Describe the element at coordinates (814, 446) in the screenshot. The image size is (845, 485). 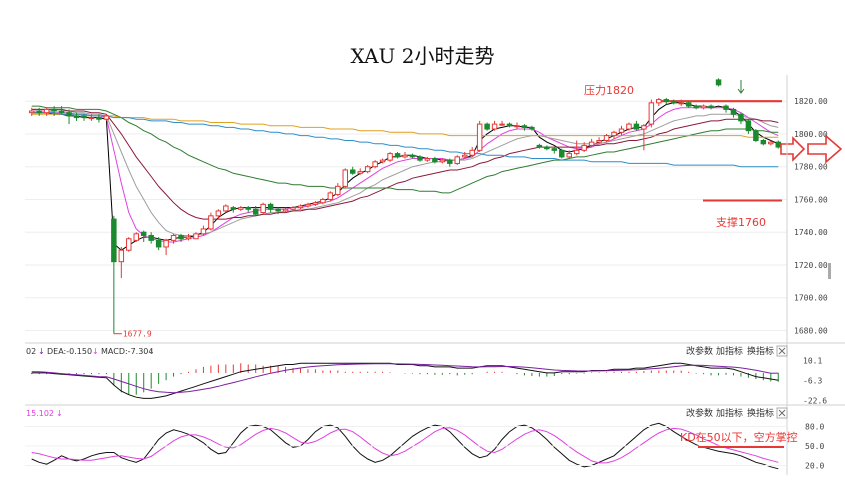
I see `kd-tick-label: 50.0` at that location.